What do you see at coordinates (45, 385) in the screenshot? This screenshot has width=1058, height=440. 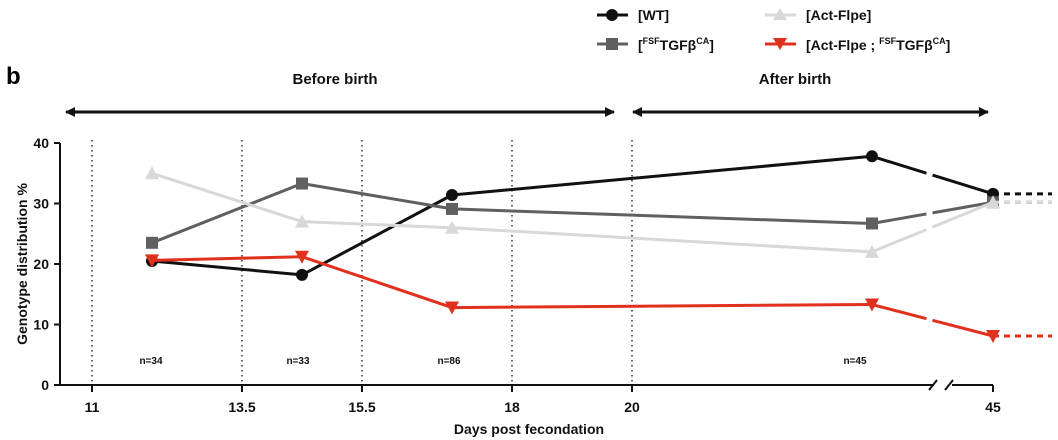 I see `y-tick-label: 0` at bounding box center [45, 385].